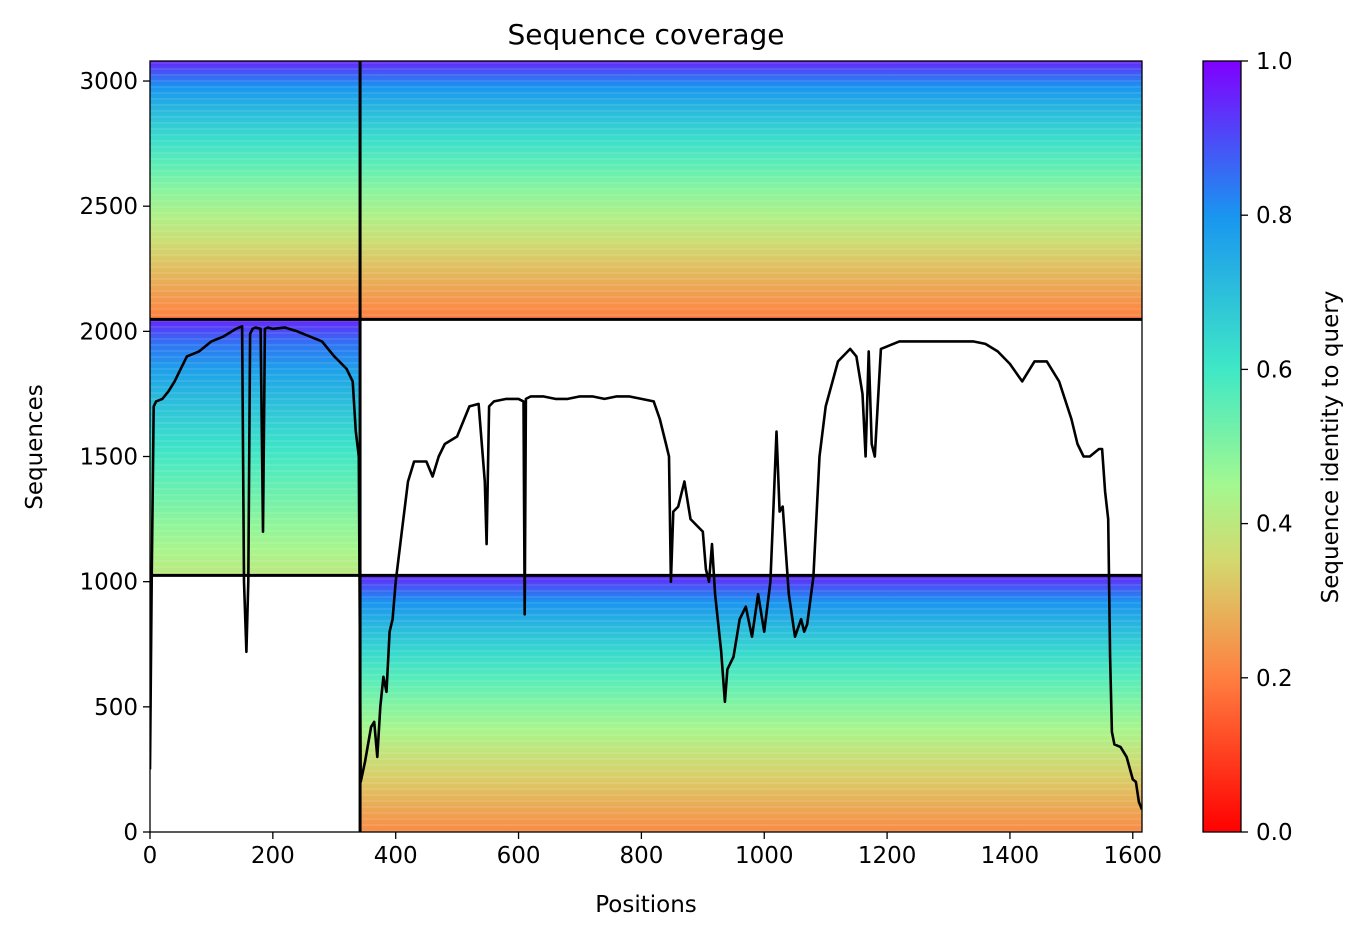  Describe the element at coordinates (645, 34) in the screenshot. I see `chart-title: Sequence coverage` at that location.